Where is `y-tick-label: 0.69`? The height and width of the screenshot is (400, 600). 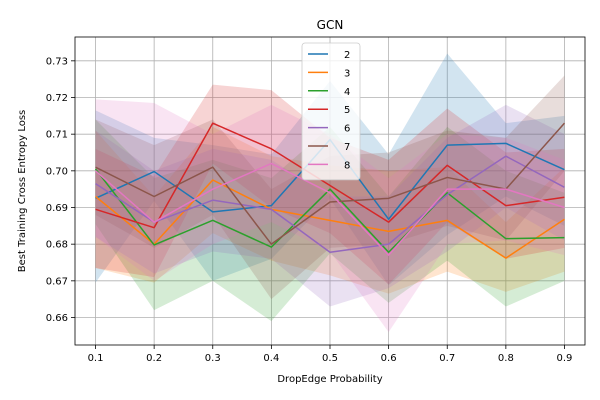 y-tick-label: 0.69 is located at coordinates (57, 208).